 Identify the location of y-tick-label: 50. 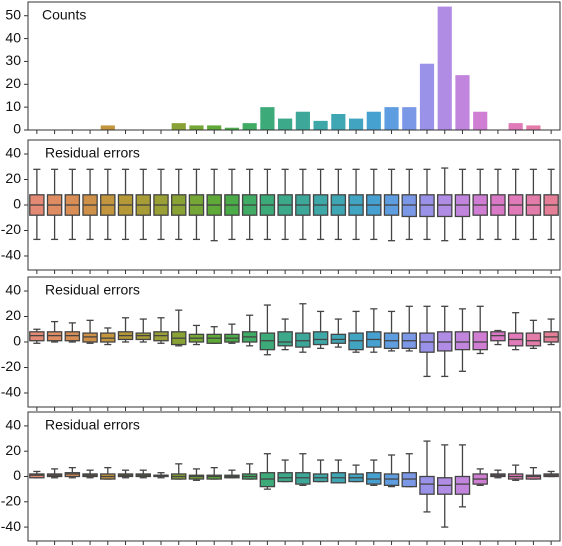
(13, 14).